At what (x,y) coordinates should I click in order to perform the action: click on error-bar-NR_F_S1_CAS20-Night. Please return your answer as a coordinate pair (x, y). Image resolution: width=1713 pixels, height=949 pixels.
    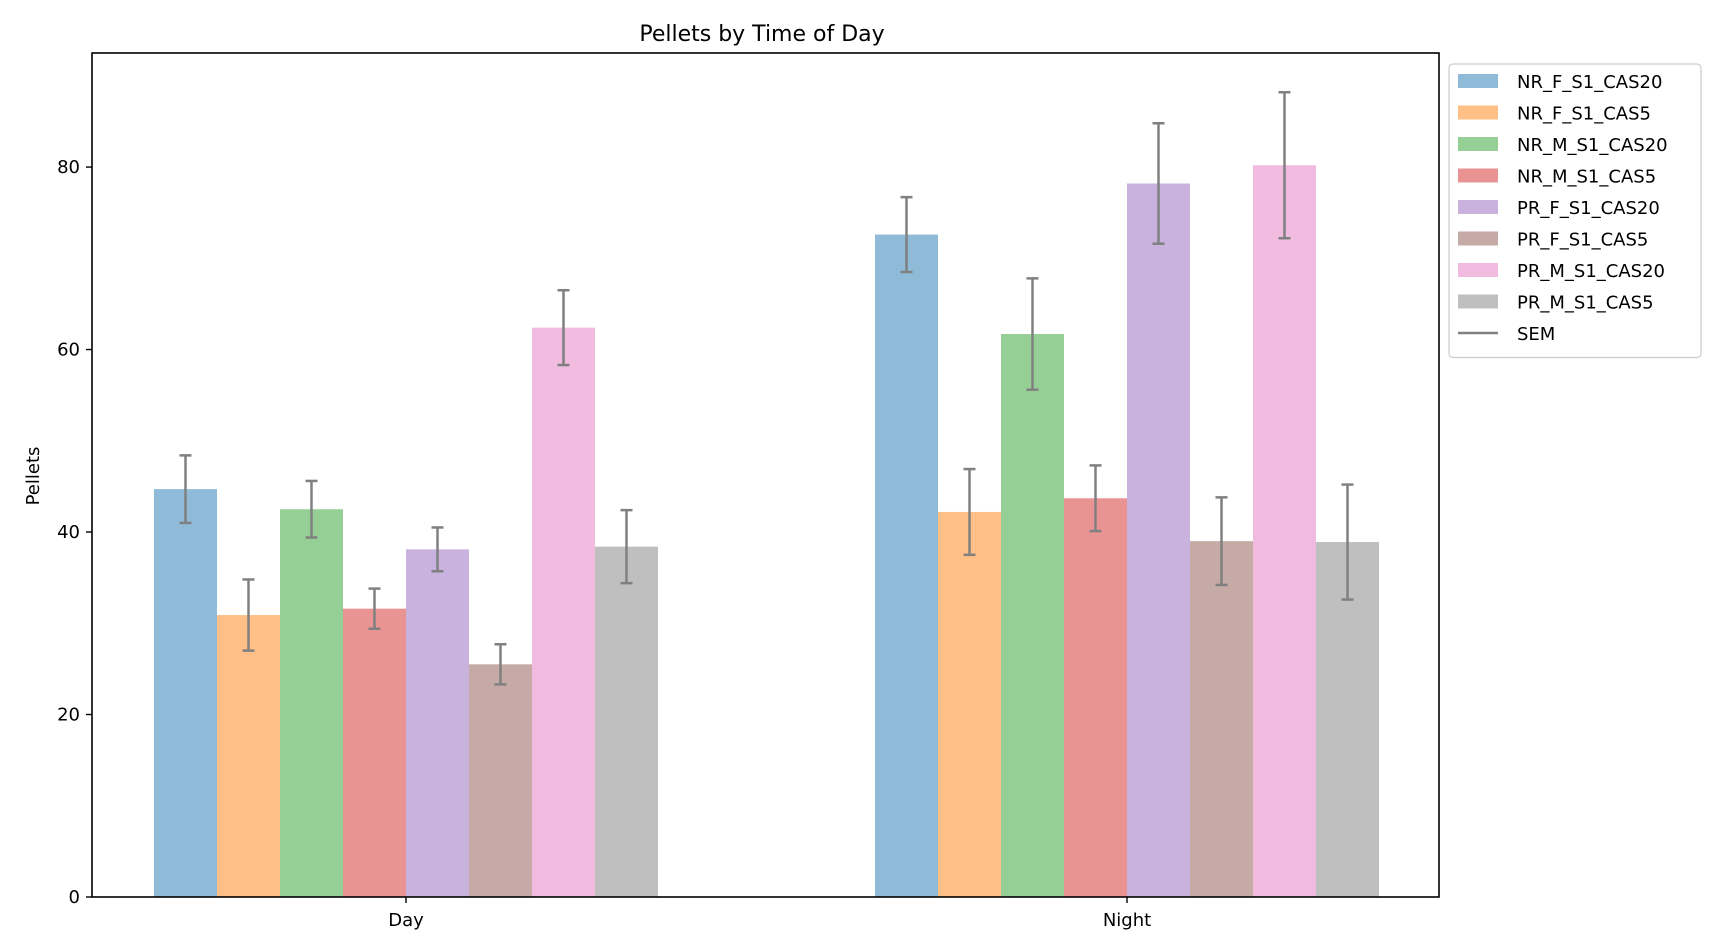
    Looking at the image, I should click on (906, 234).